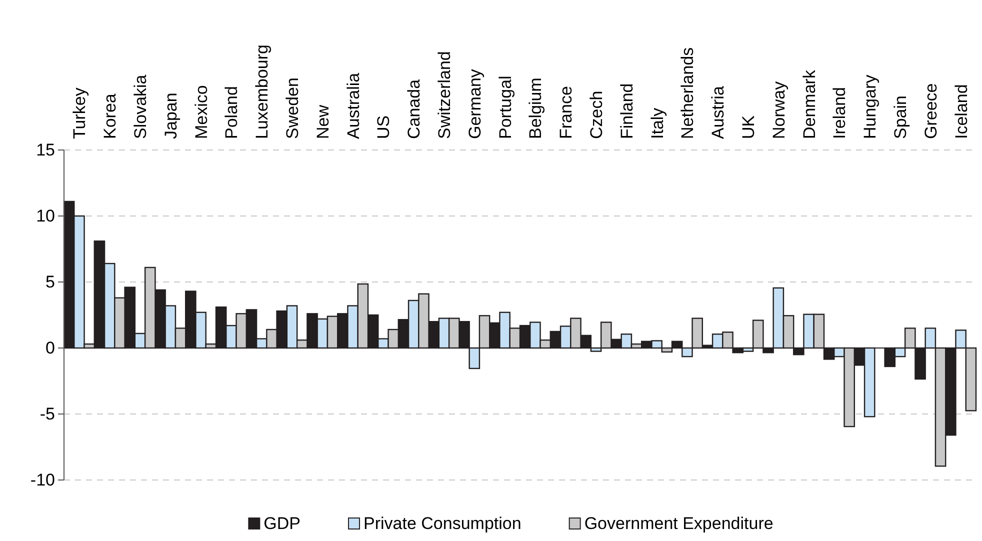  What do you see at coordinates (50, 348) in the screenshot?
I see `y-tick-label: 0` at bounding box center [50, 348].